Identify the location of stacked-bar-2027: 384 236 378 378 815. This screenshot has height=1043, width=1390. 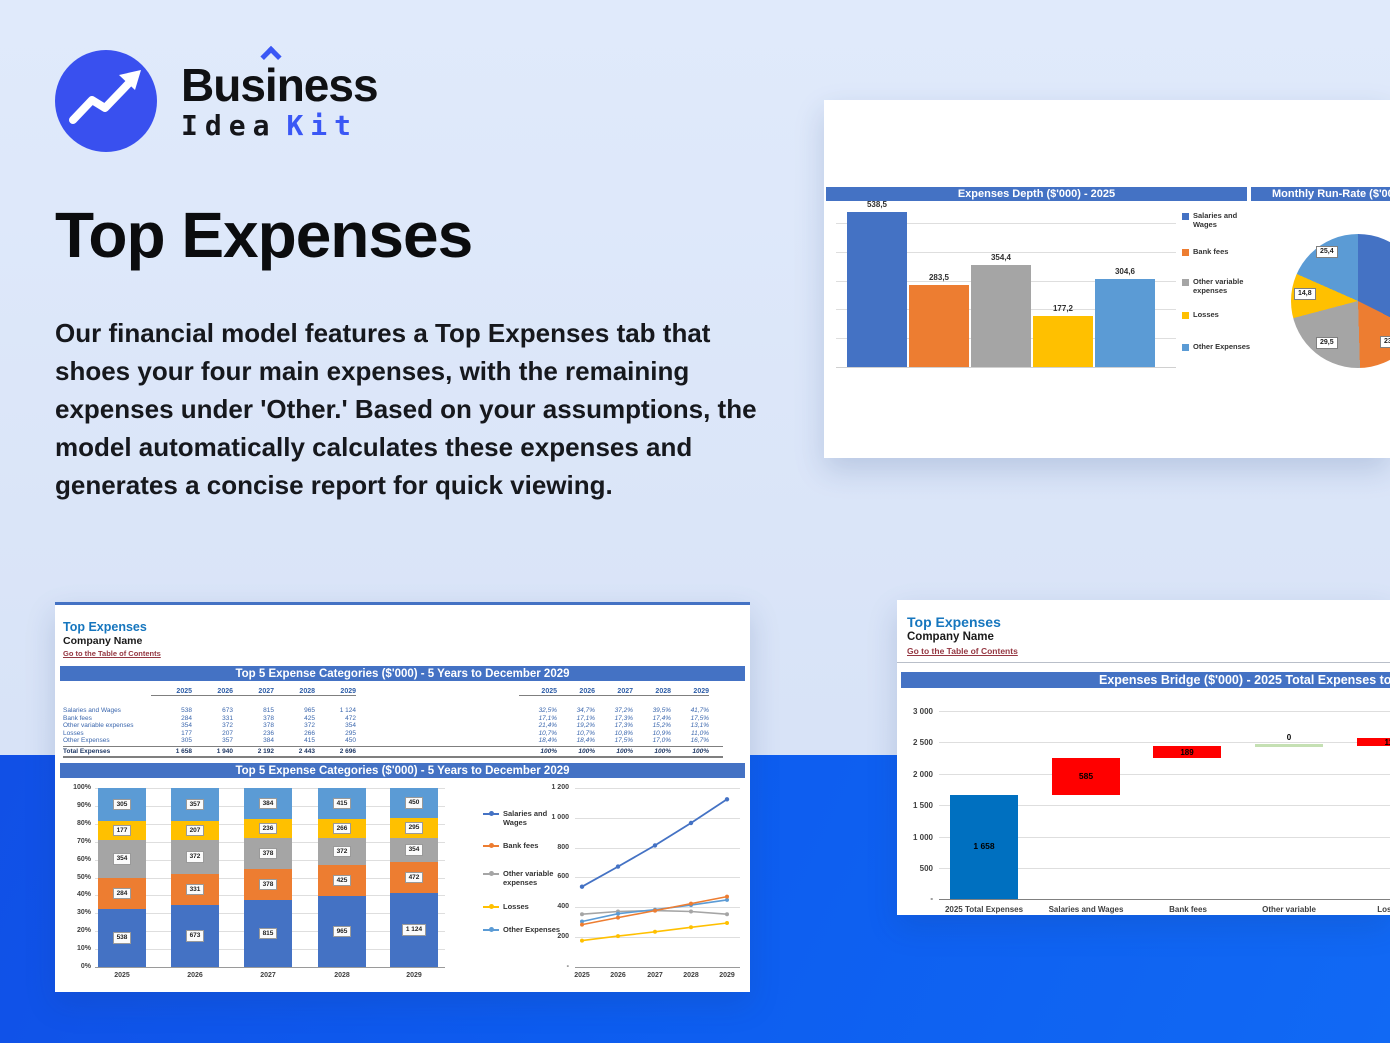
(268, 877).